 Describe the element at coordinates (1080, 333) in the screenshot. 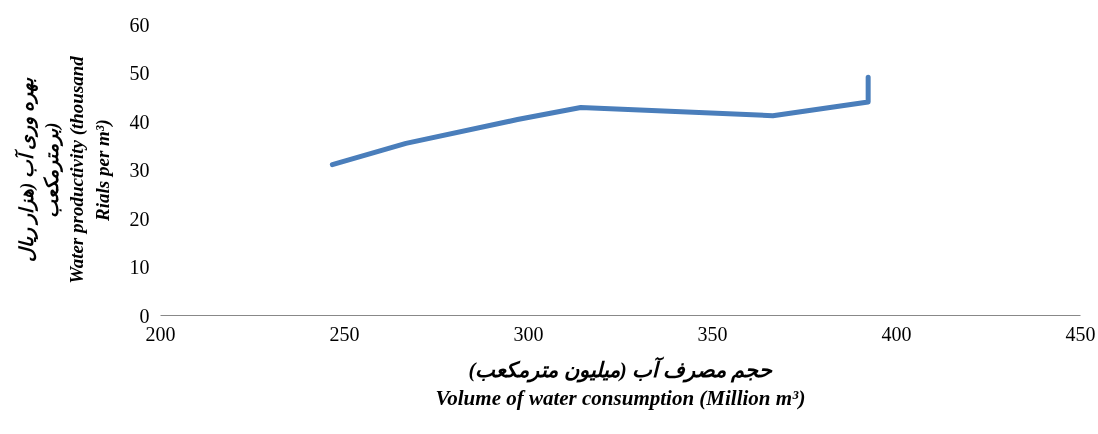

I see `x-tick-label: 450` at that location.